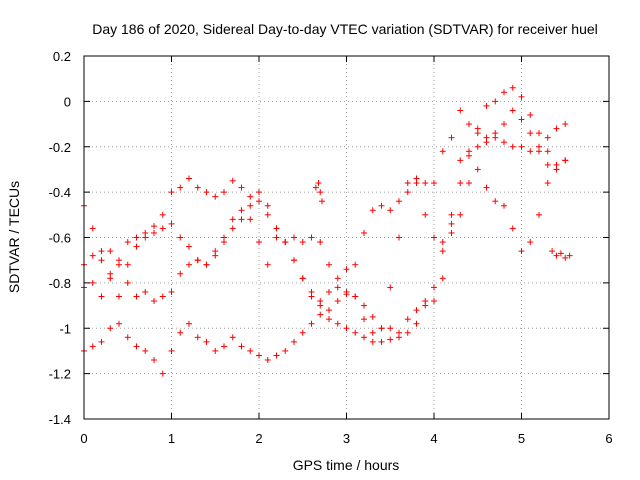  Describe the element at coordinates (60, 192) in the screenshot. I see `y-tick-label: -0.4` at that location.